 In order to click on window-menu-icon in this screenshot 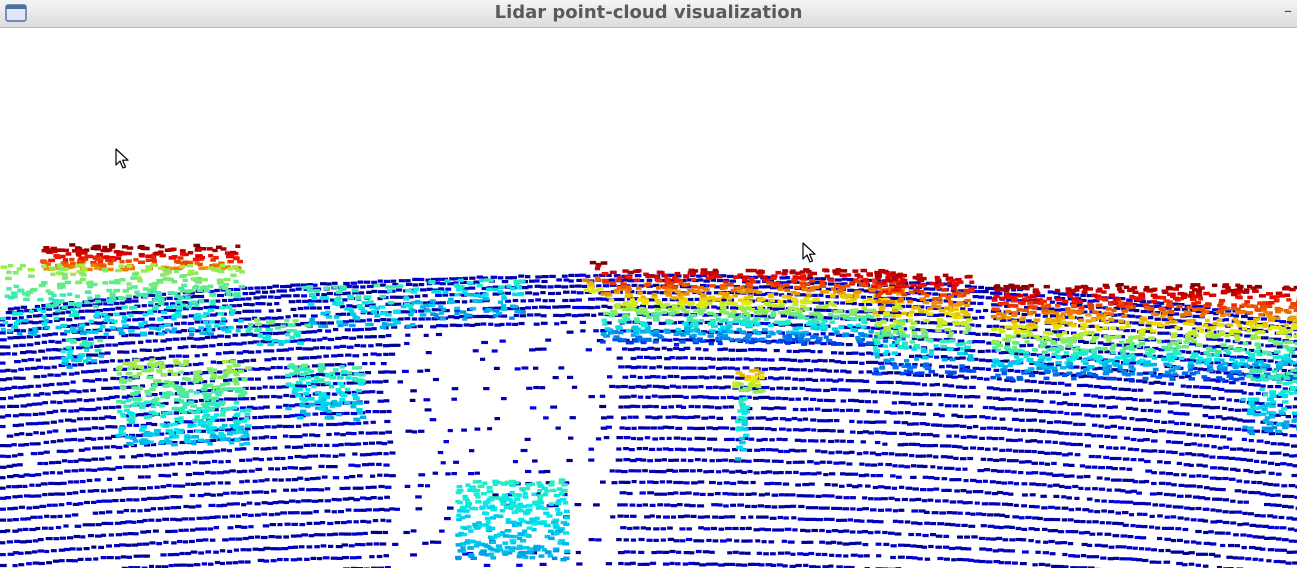, I will do `click(16, 13)`.